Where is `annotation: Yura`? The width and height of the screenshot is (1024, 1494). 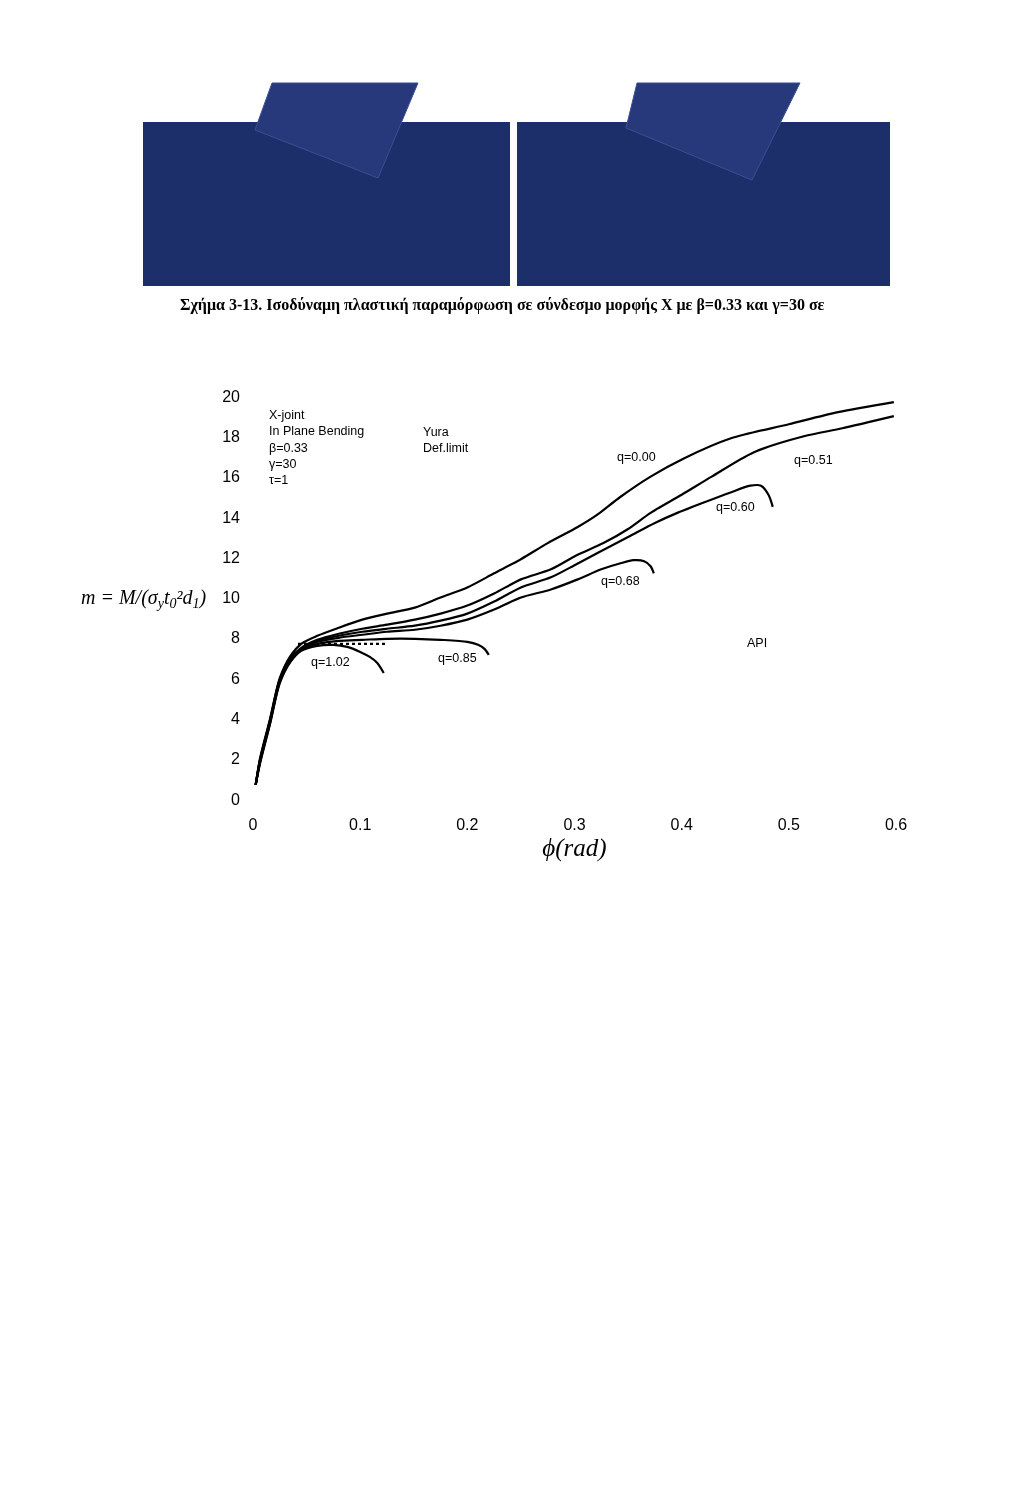 annotation: Yura is located at coordinates (436, 432).